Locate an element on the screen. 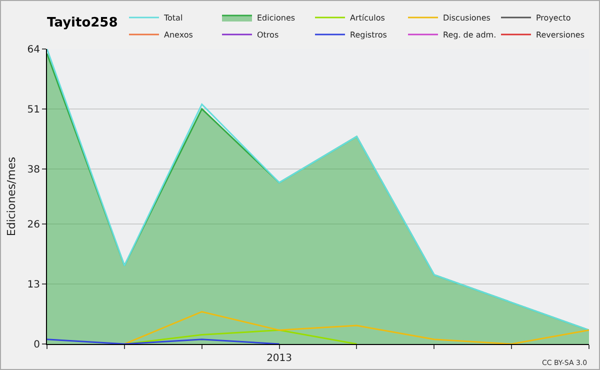 This screenshot has height=370, width=600. legend-label: Anexos is located at coordinates (178, 35).